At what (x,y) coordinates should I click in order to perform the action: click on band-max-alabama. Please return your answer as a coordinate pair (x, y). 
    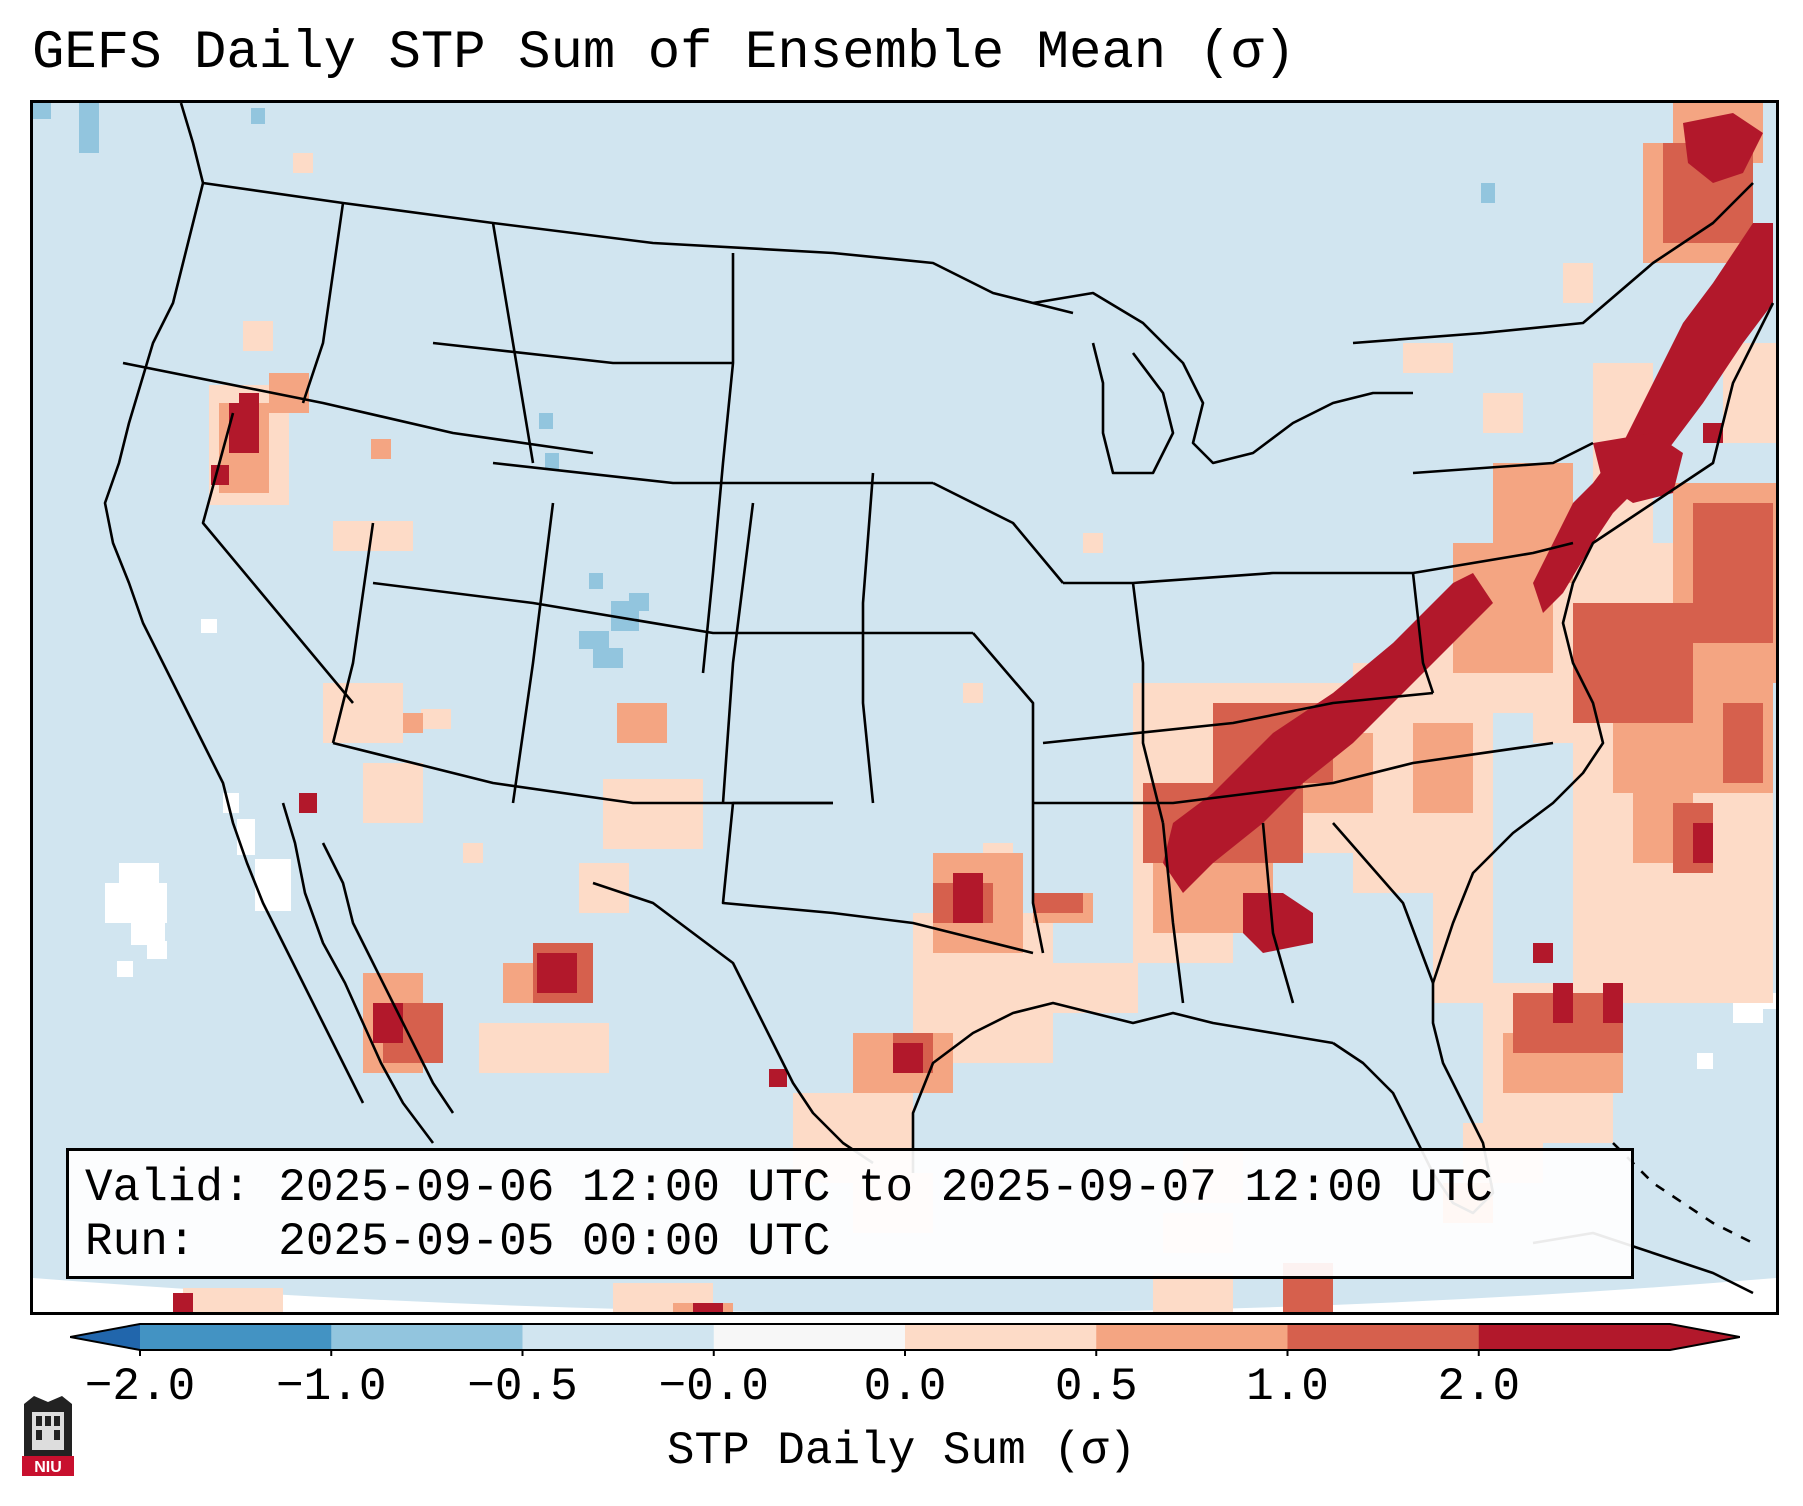
    Looking at the image, I should click on (1278, 923).